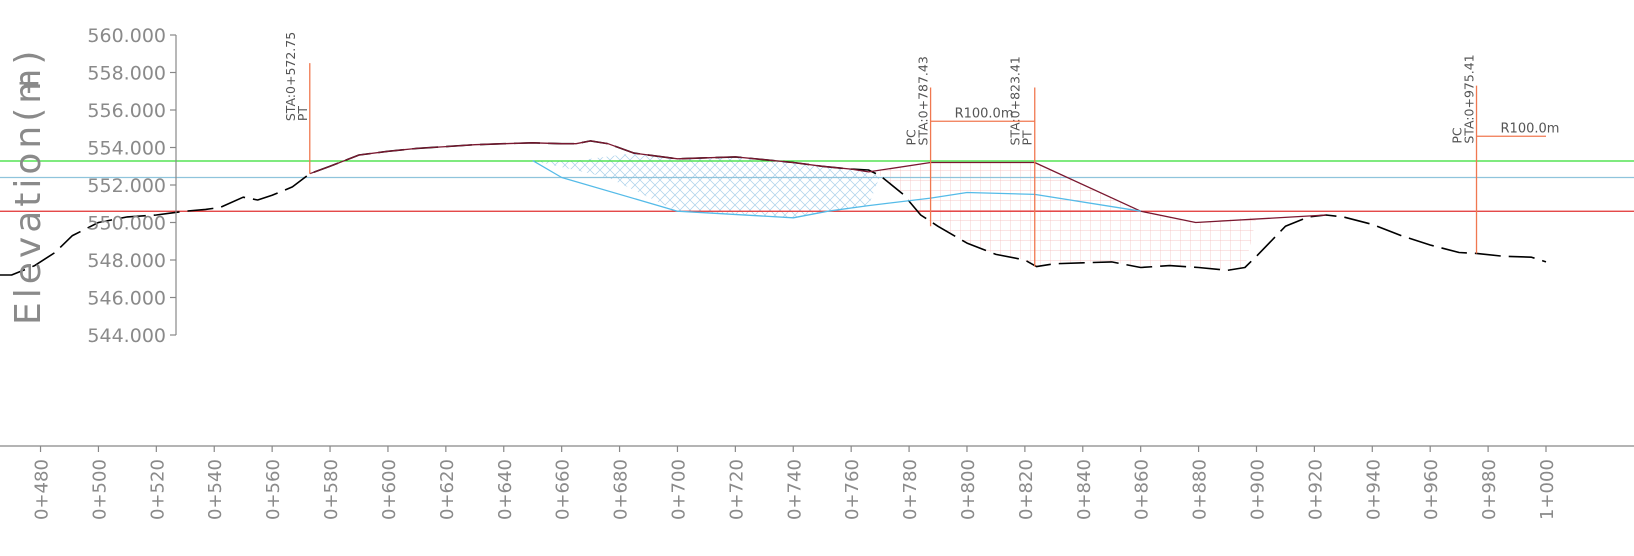  I want to click on x-tick-label: 0+960, so click(1431, 489).